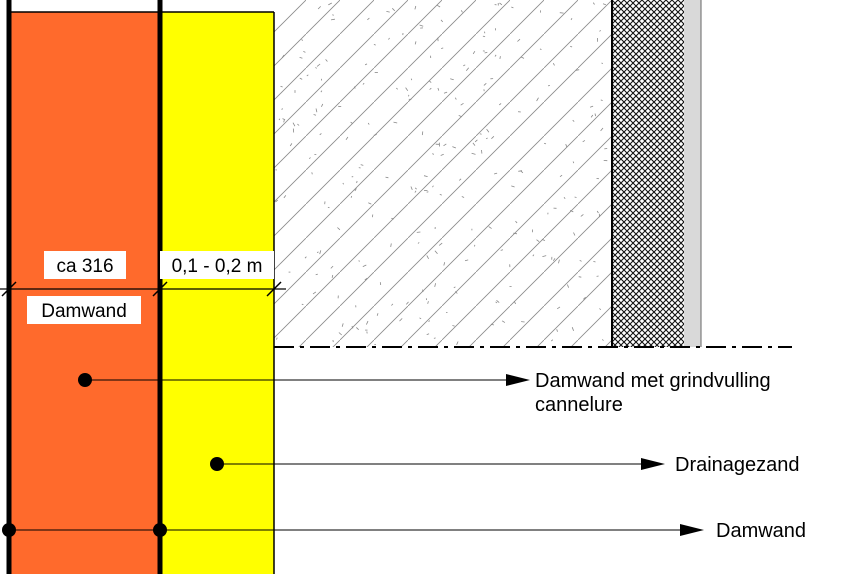 The image size is (843, 574). Describe the element at coordinates (160, 530) in the screenshot. I see `callout-damwand-dot-right` at that location.